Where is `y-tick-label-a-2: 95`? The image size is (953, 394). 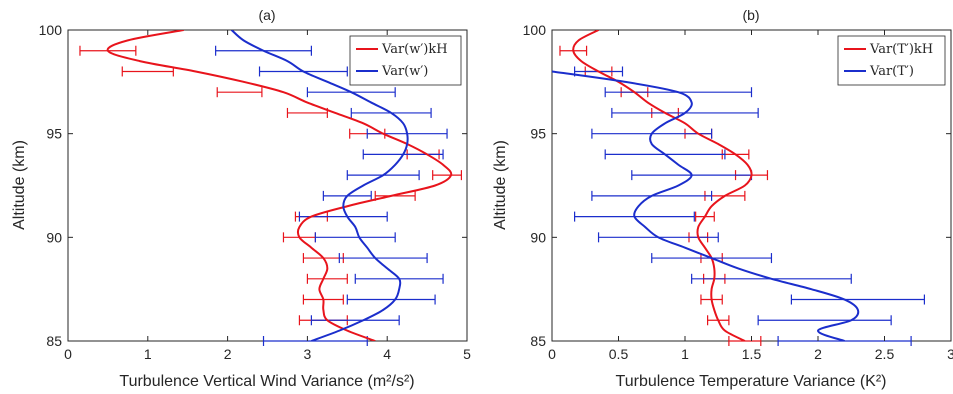
y-tick-label-a-2: 95 is located at coordinates (54, 134).